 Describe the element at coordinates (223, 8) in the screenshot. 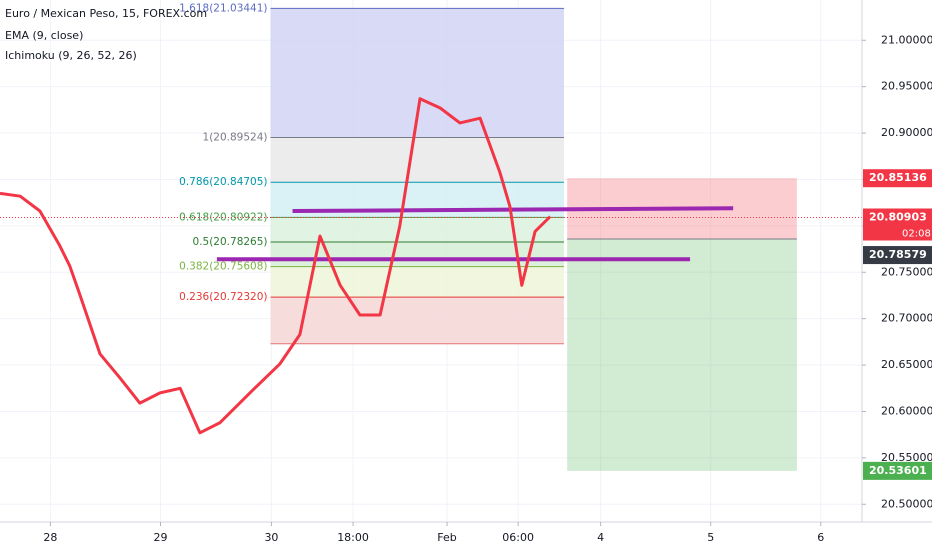

I see `fib-label: 1.618(21.03441)` at that location.